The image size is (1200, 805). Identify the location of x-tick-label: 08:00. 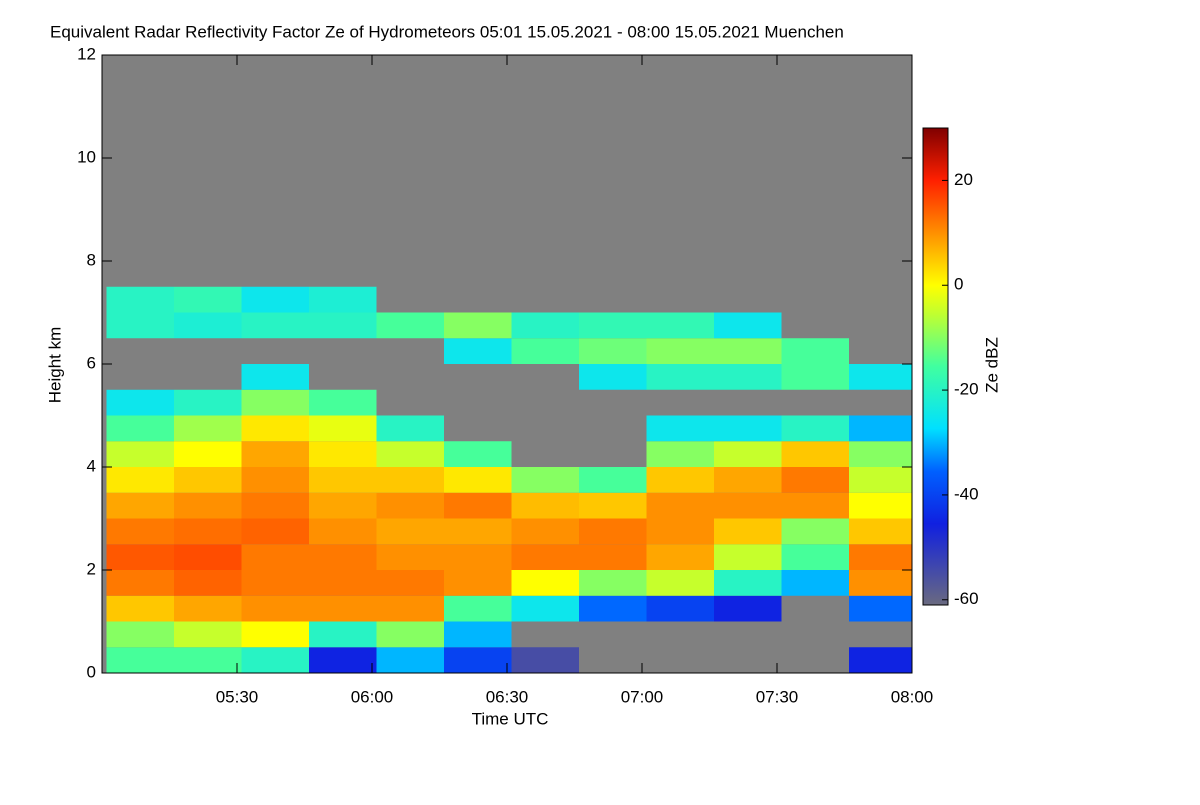
(912, 696).